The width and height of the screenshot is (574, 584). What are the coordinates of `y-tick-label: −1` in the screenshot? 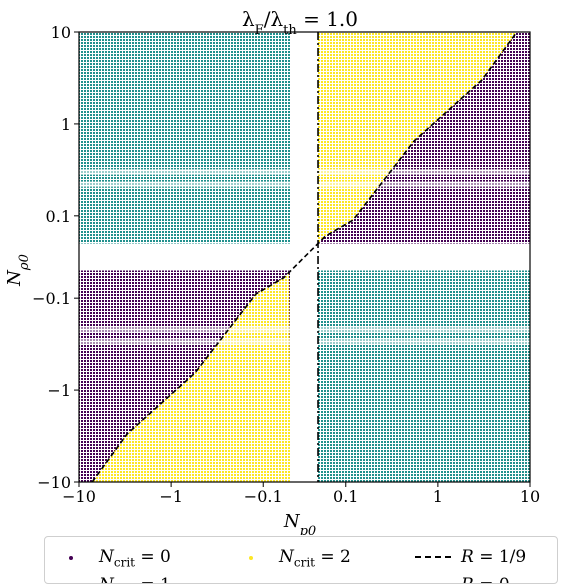 It's located at (59, 390).